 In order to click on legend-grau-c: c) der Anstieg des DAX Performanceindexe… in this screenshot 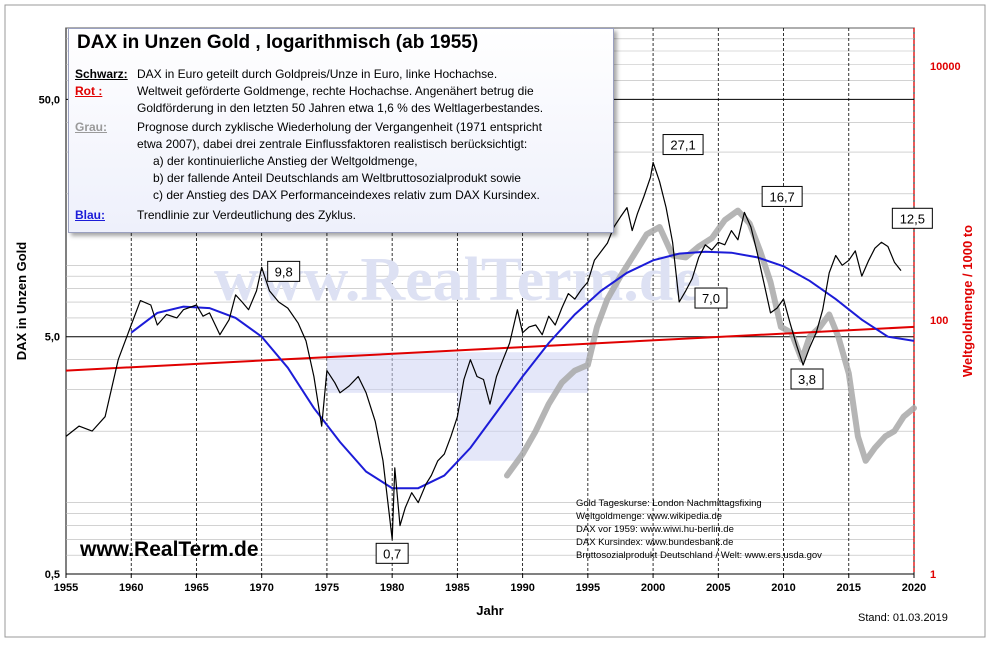, I will do `click(346, 195)`.